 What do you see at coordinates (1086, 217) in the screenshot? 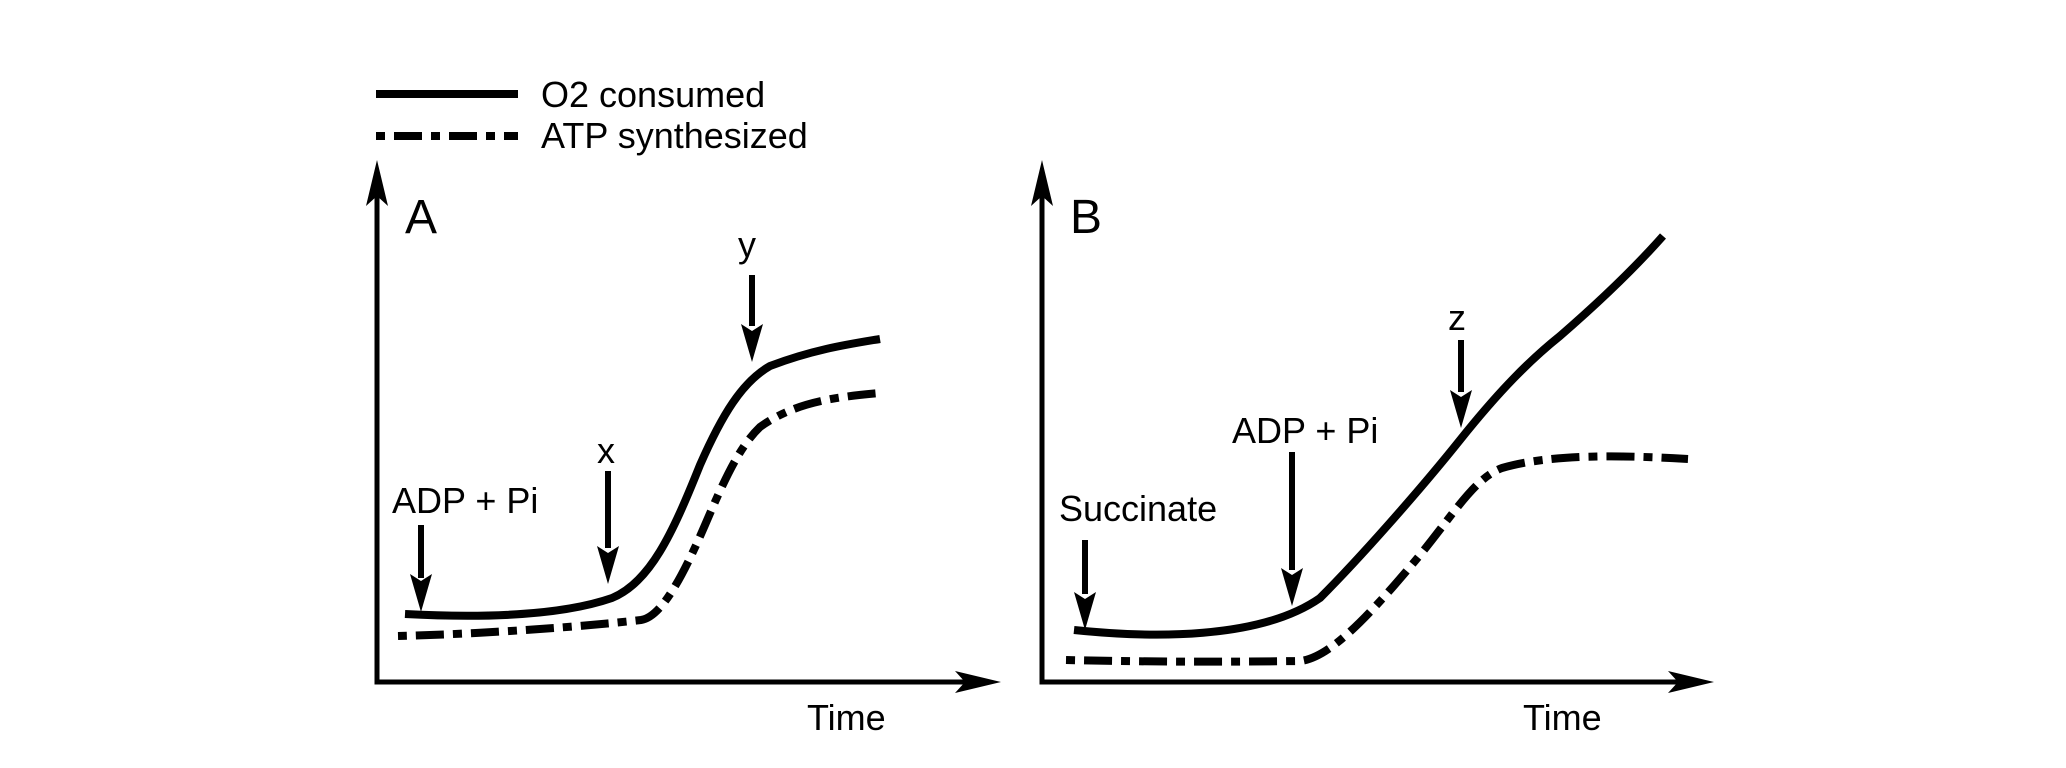
I see `panel-b-letter: B` at bounding box center [1086, 217].